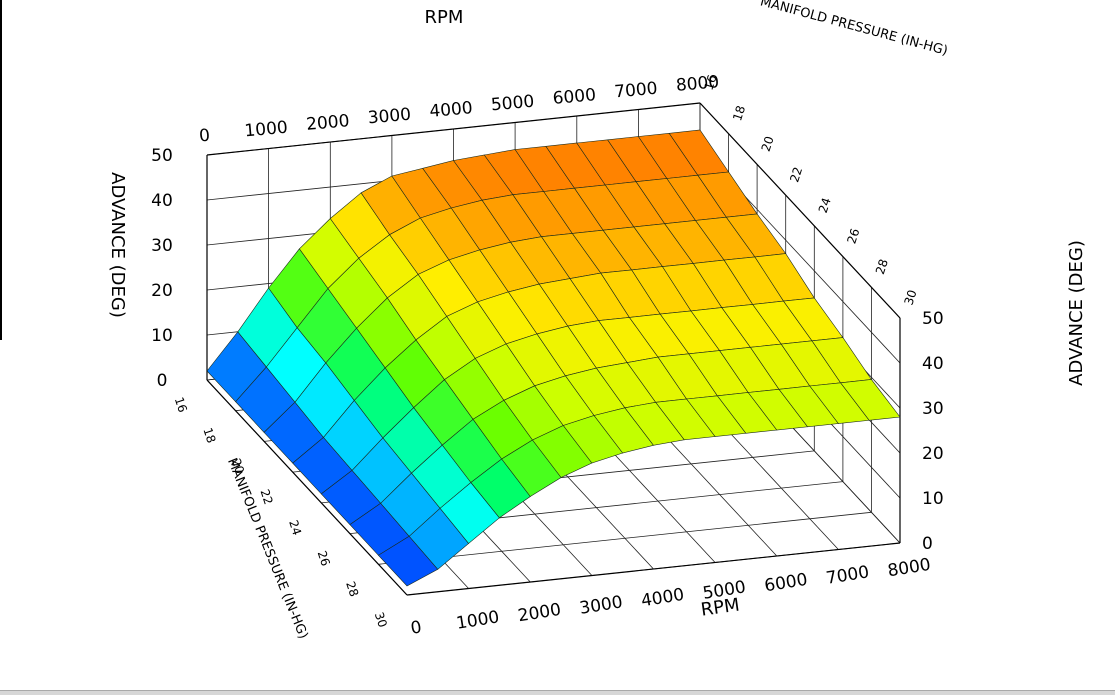 This screenshot has width=1115, height=695. Describe the element at coordinates (162, 336) in the screenshot. I see `advance-tick-label-left: 10` at that location.